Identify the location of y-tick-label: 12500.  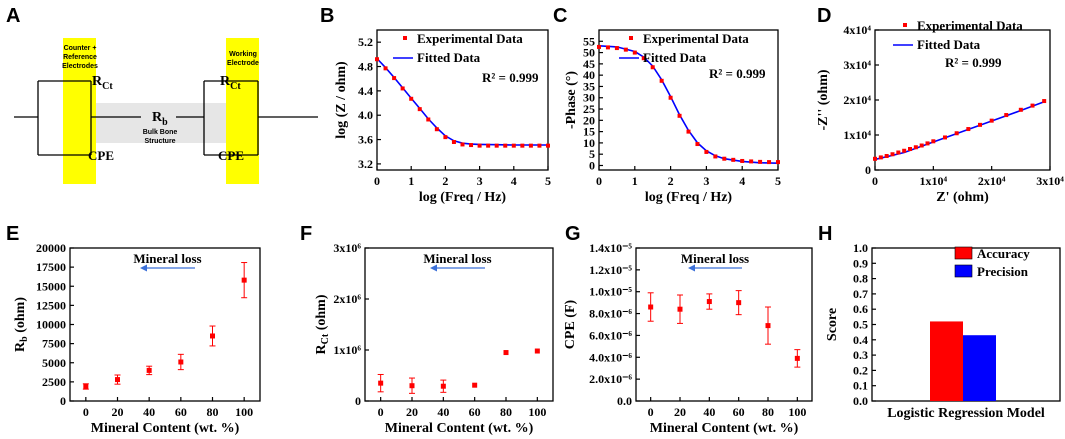
(51, 305).